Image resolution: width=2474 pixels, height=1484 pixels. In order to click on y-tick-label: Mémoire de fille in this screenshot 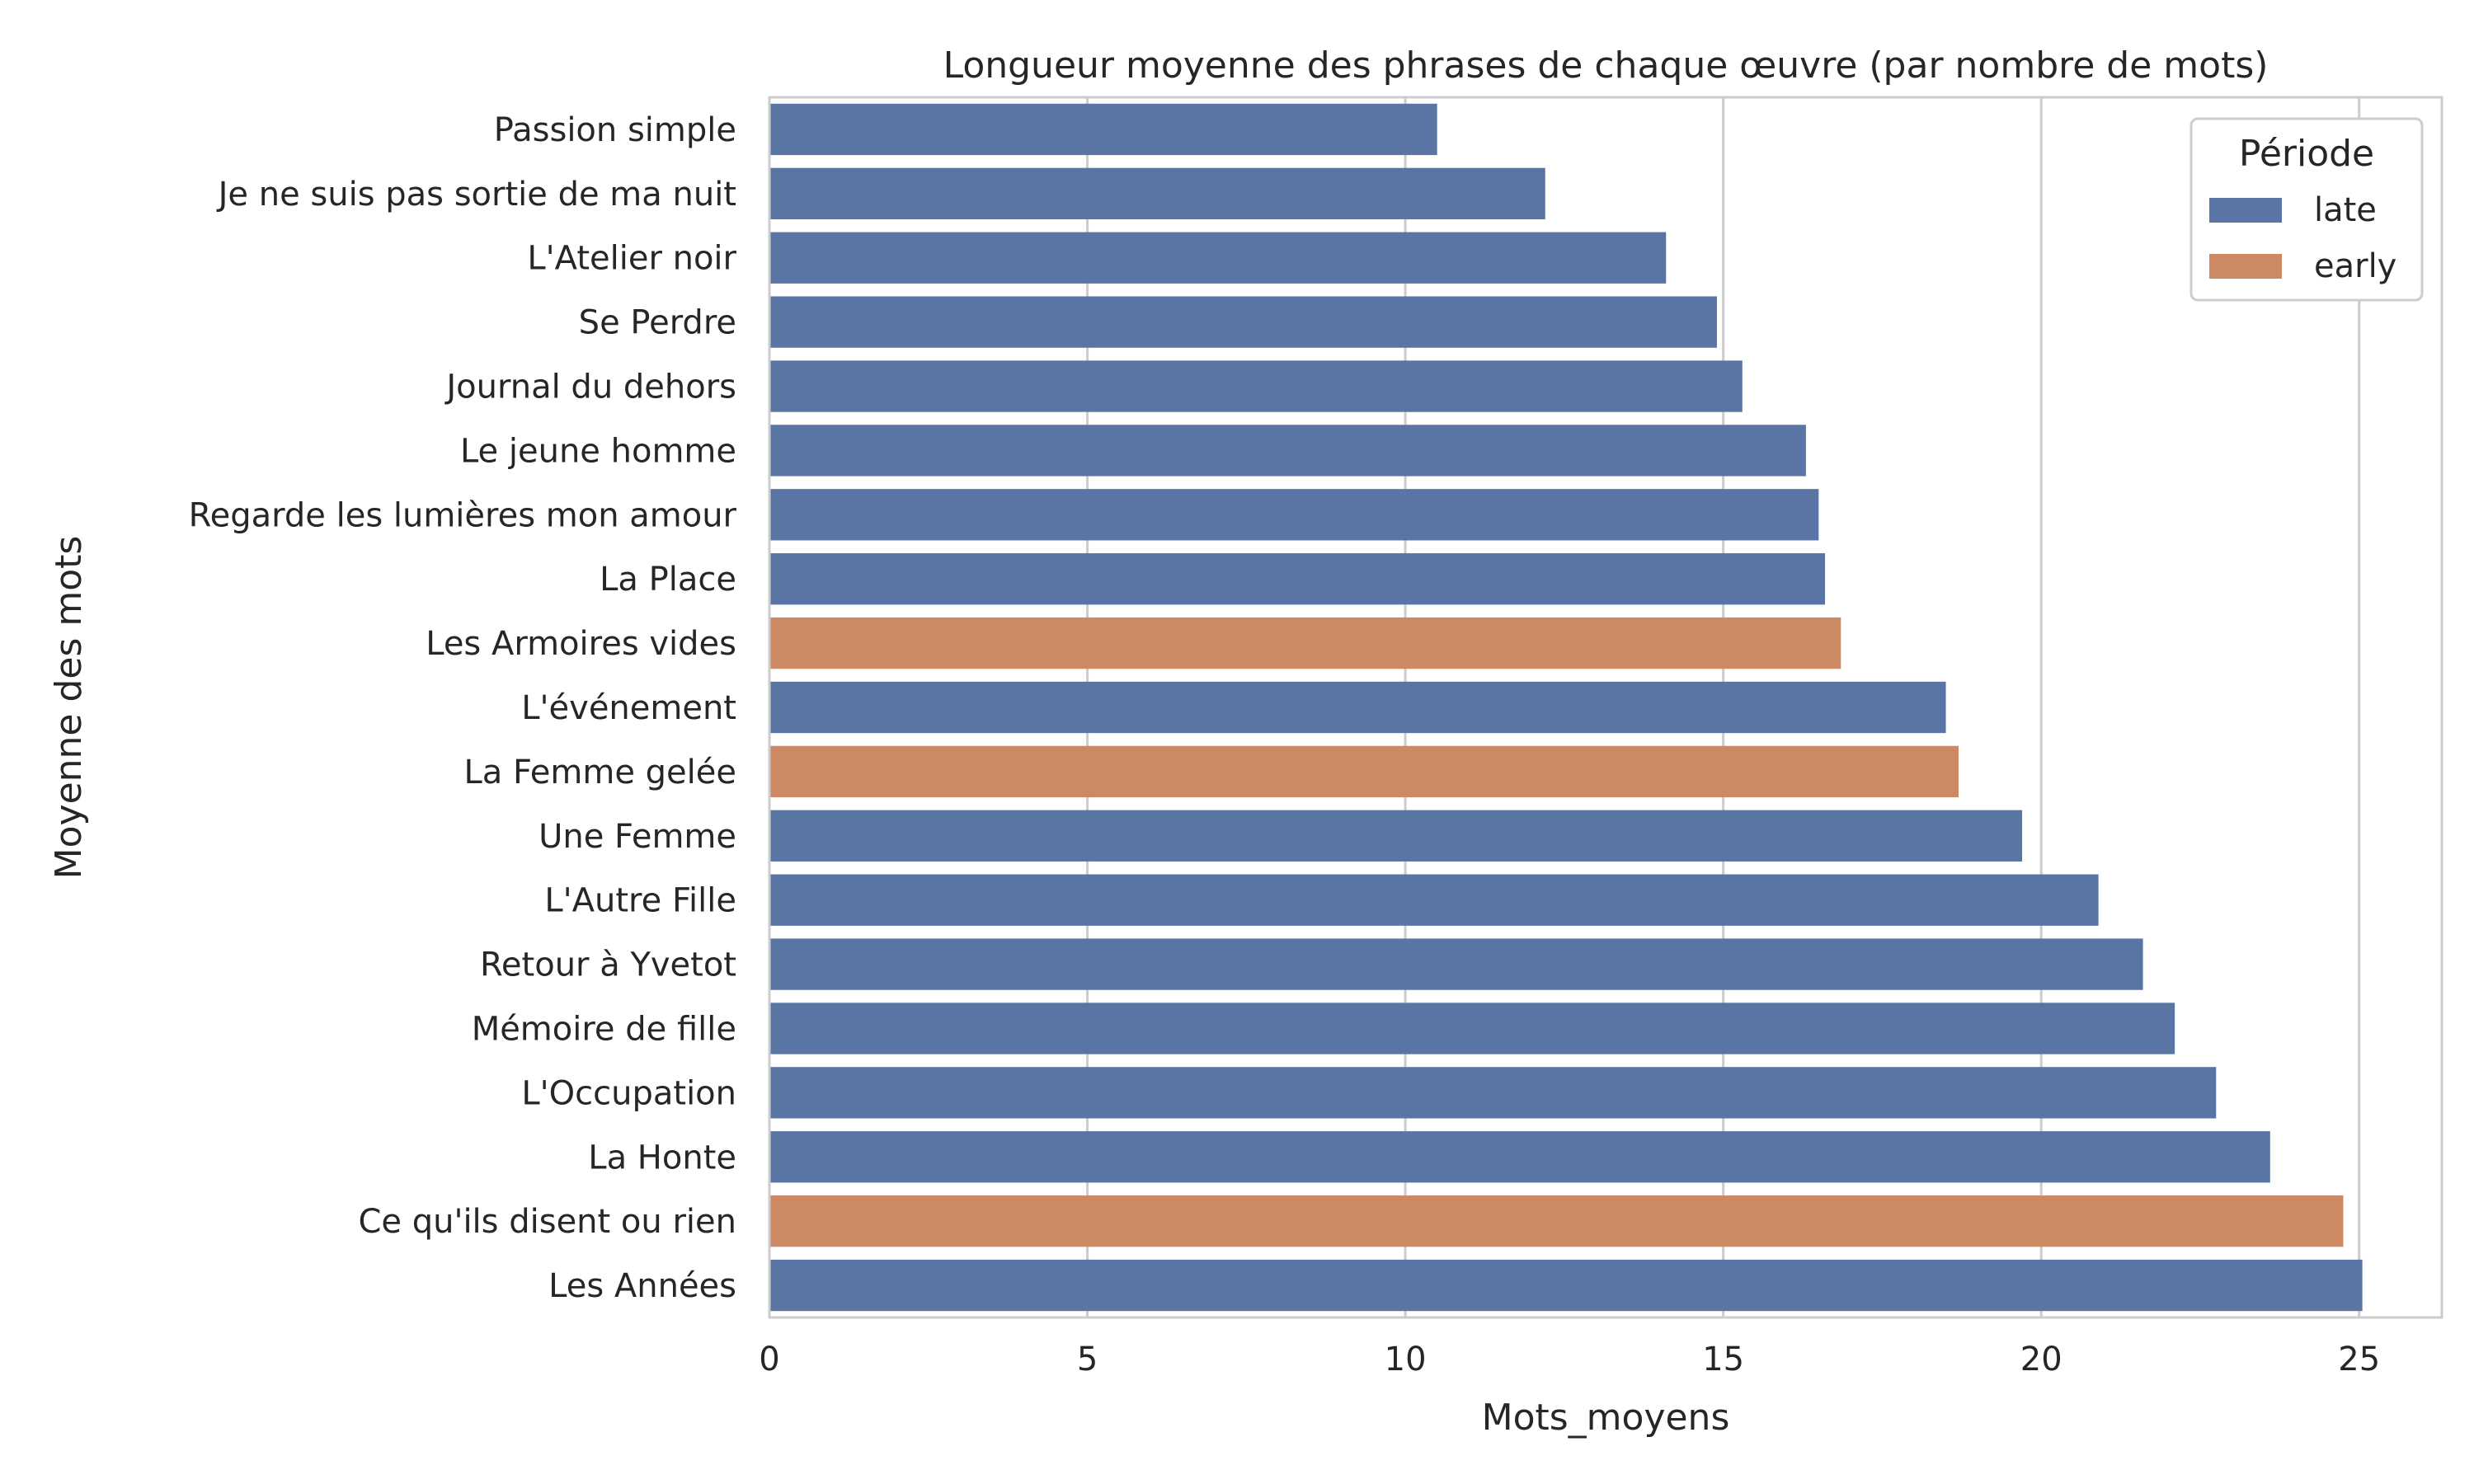, I will do `click(604, 1029)`.